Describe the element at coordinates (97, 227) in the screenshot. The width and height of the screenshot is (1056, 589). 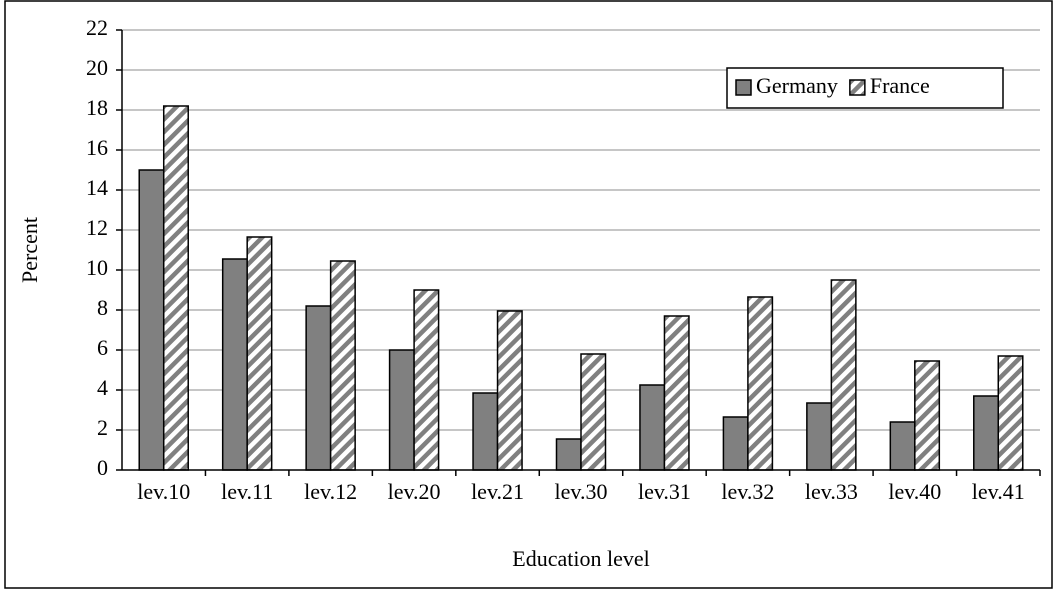
I see `y-tick-label: 12` at that location.